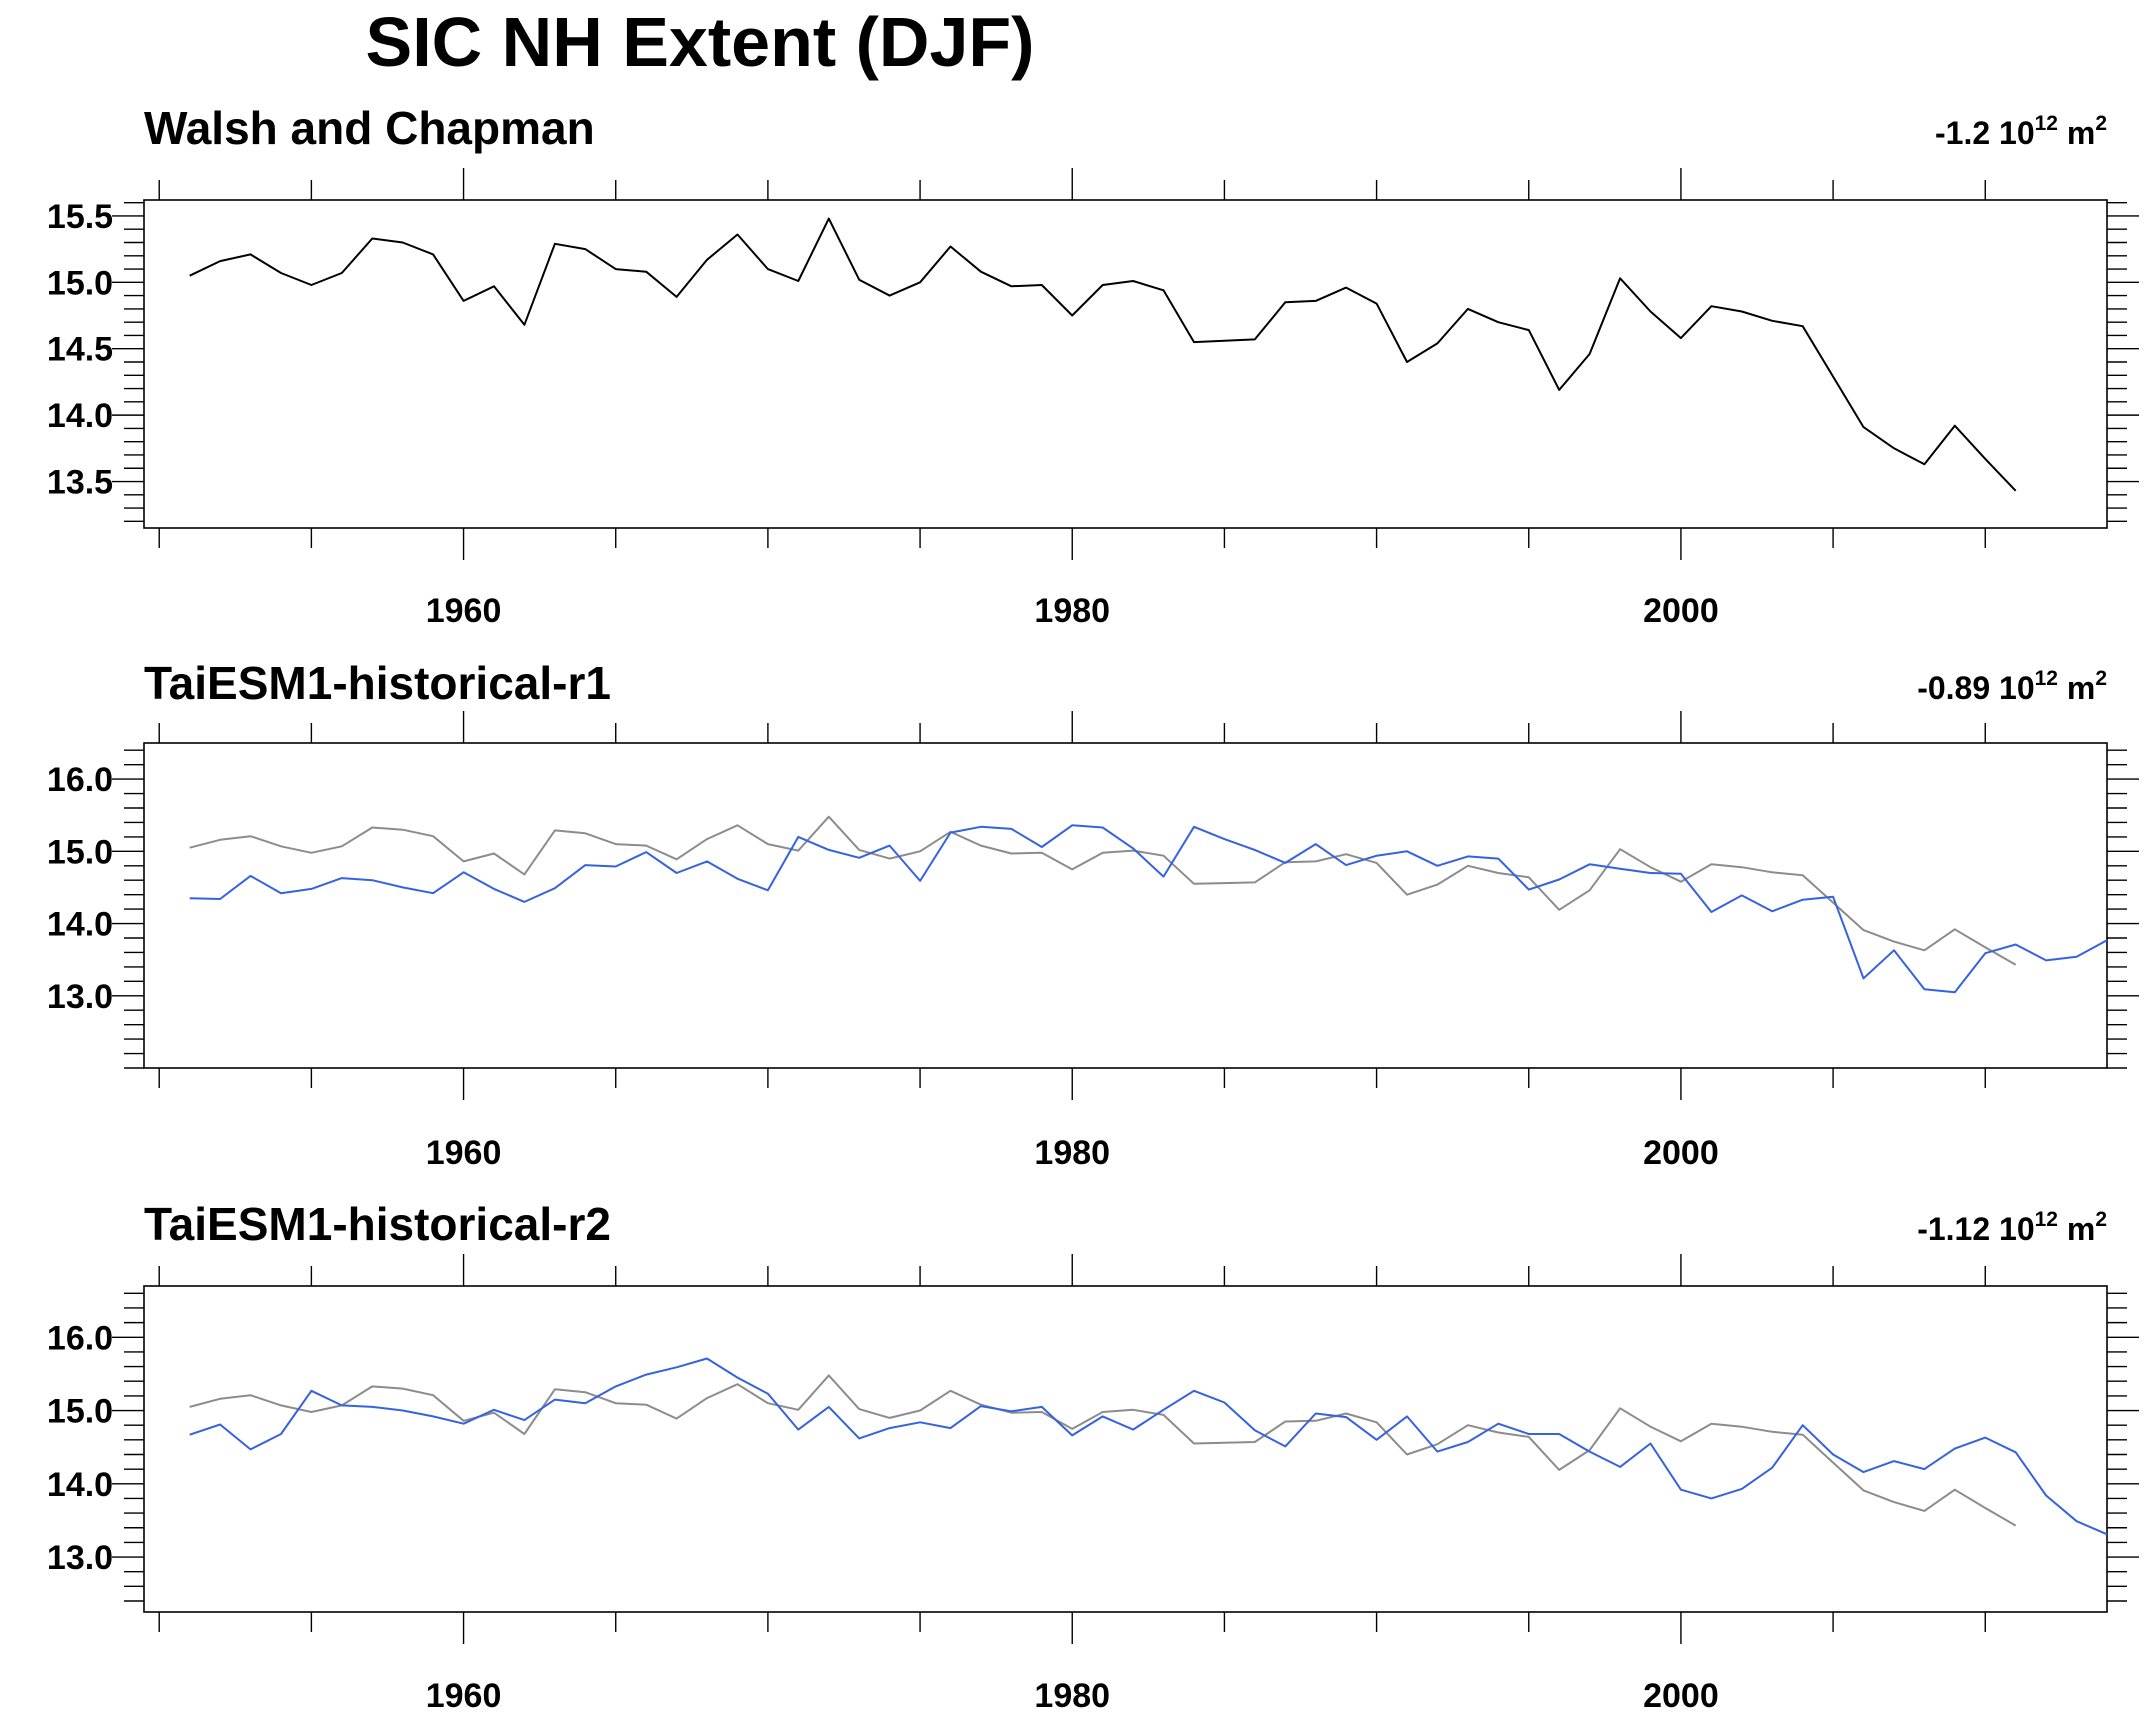 The height and width of the screenshot is (1714, 2152). What do you see at coordinates (700, 42) in the screenshot?
I see `figure-title: SIC NH Extent (DJF)` at bounding box center [700, 42].